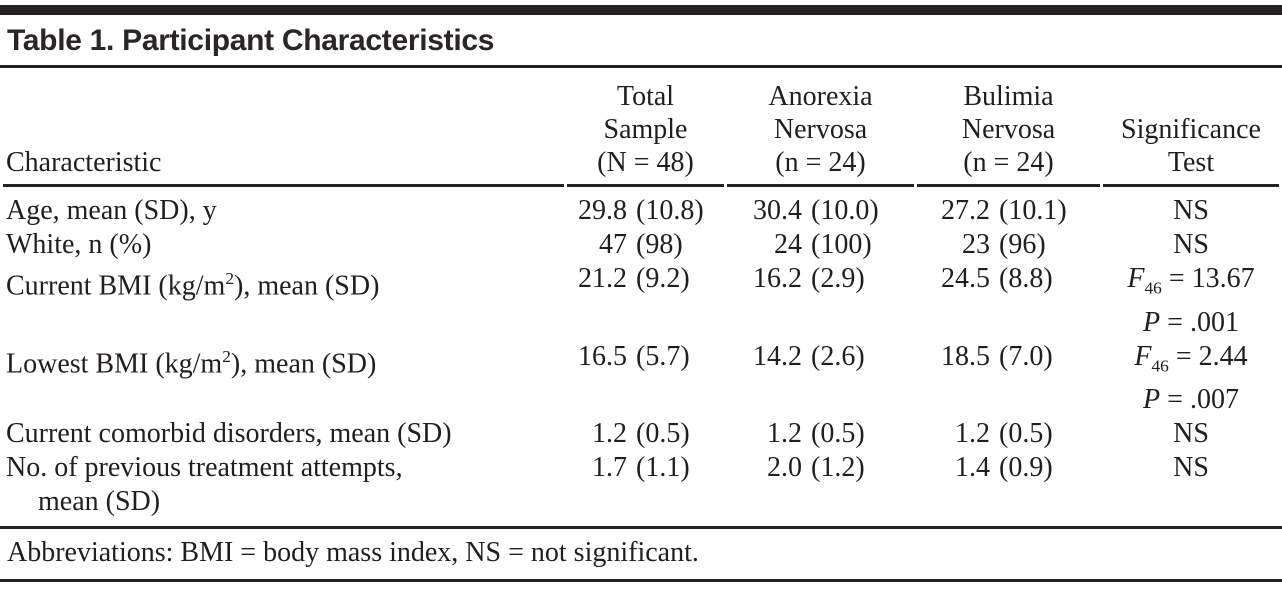 This screenshot has width=1282, height=597. I want to click on stat-symbol: P, so click(1152, 322).